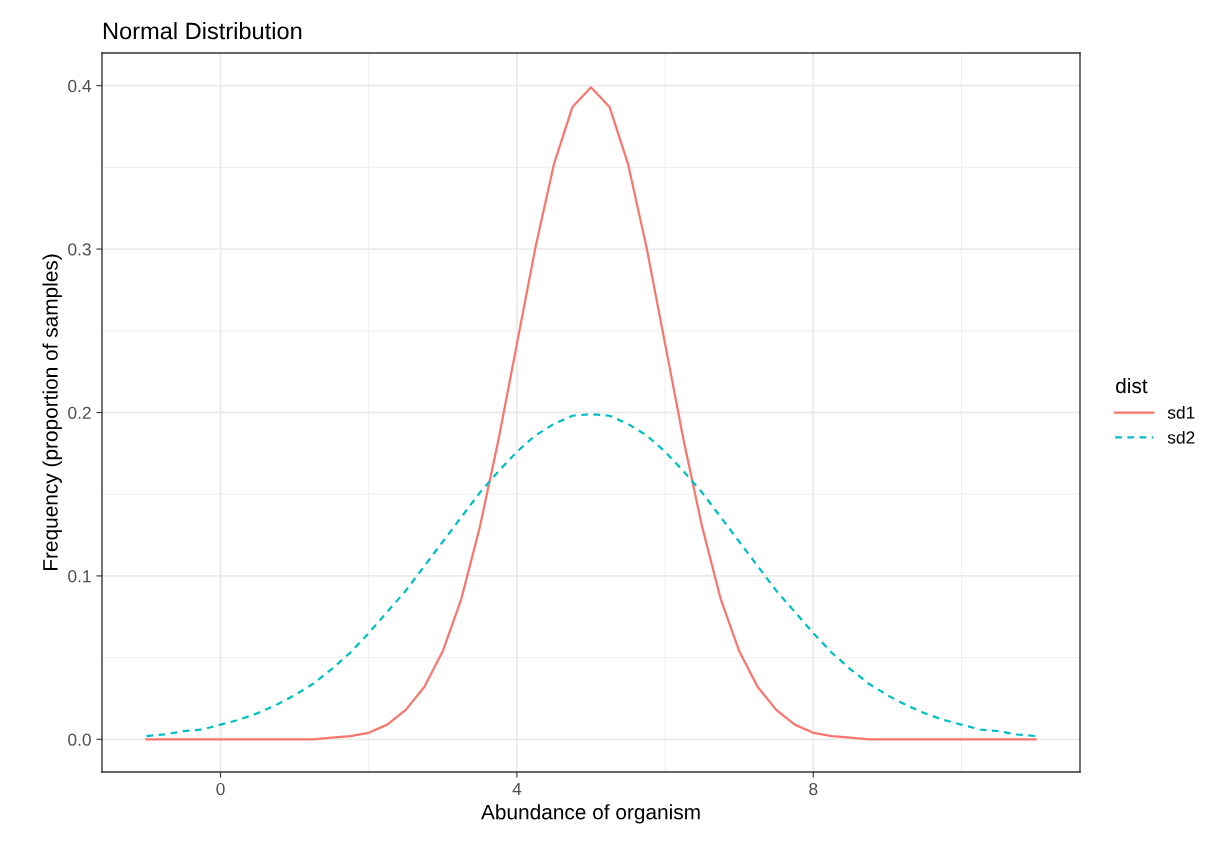 The image size is (1228, 848). Describe the element at coordinates (79, 412) in the screenshot. I see `y-tick-label: 0.2` at that location.